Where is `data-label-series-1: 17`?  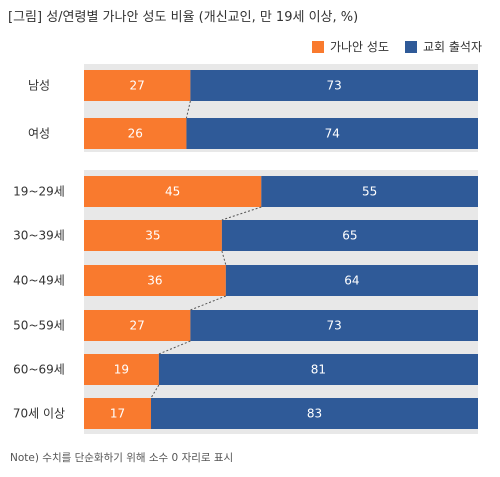 data-label-series-1: 17 is located at coordinates (117, 414).